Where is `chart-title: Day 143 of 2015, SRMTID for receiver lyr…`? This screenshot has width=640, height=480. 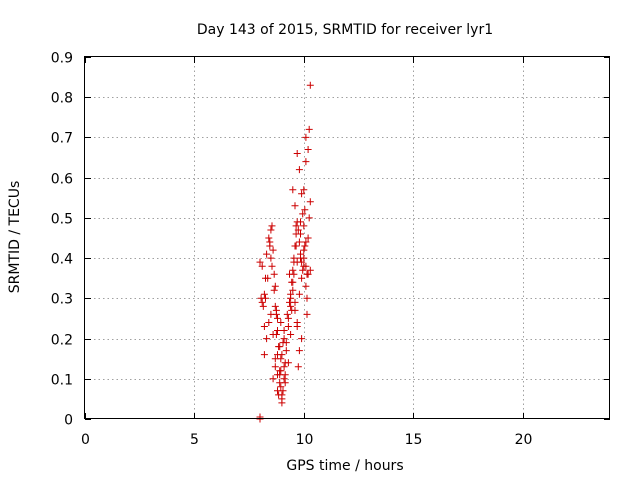
chart-title: Day 143 of 2015, SRMTID for receiver lyr… is located at coordinates (345, 30).